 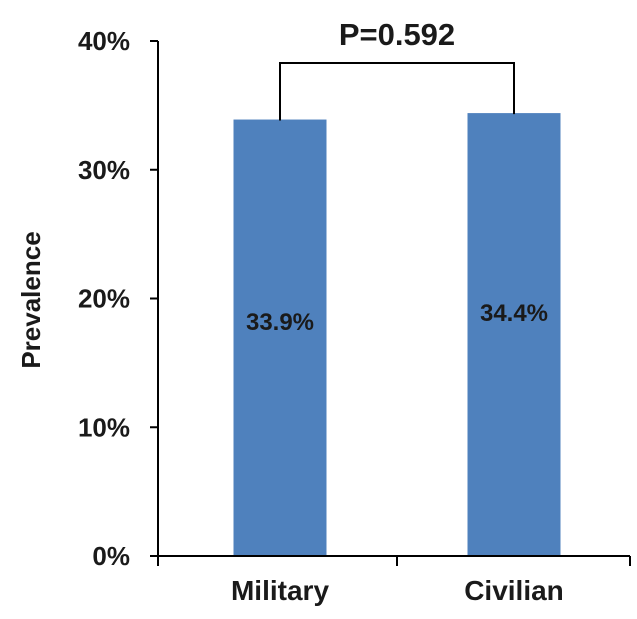 I want to click on x-tick-label: Military, so click(x=280, y=590).